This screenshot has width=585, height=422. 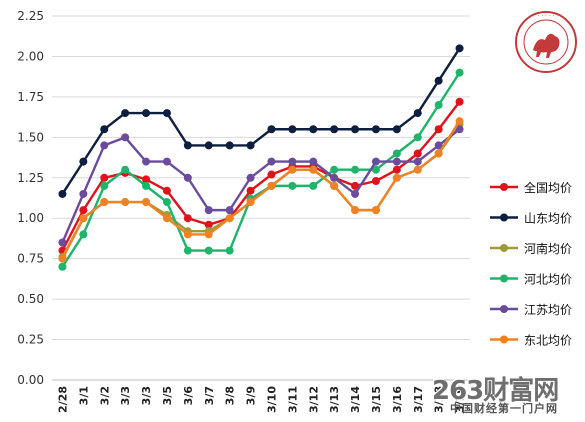 I want to click on legend-label: 全国均价, so click(x=548, y=187).